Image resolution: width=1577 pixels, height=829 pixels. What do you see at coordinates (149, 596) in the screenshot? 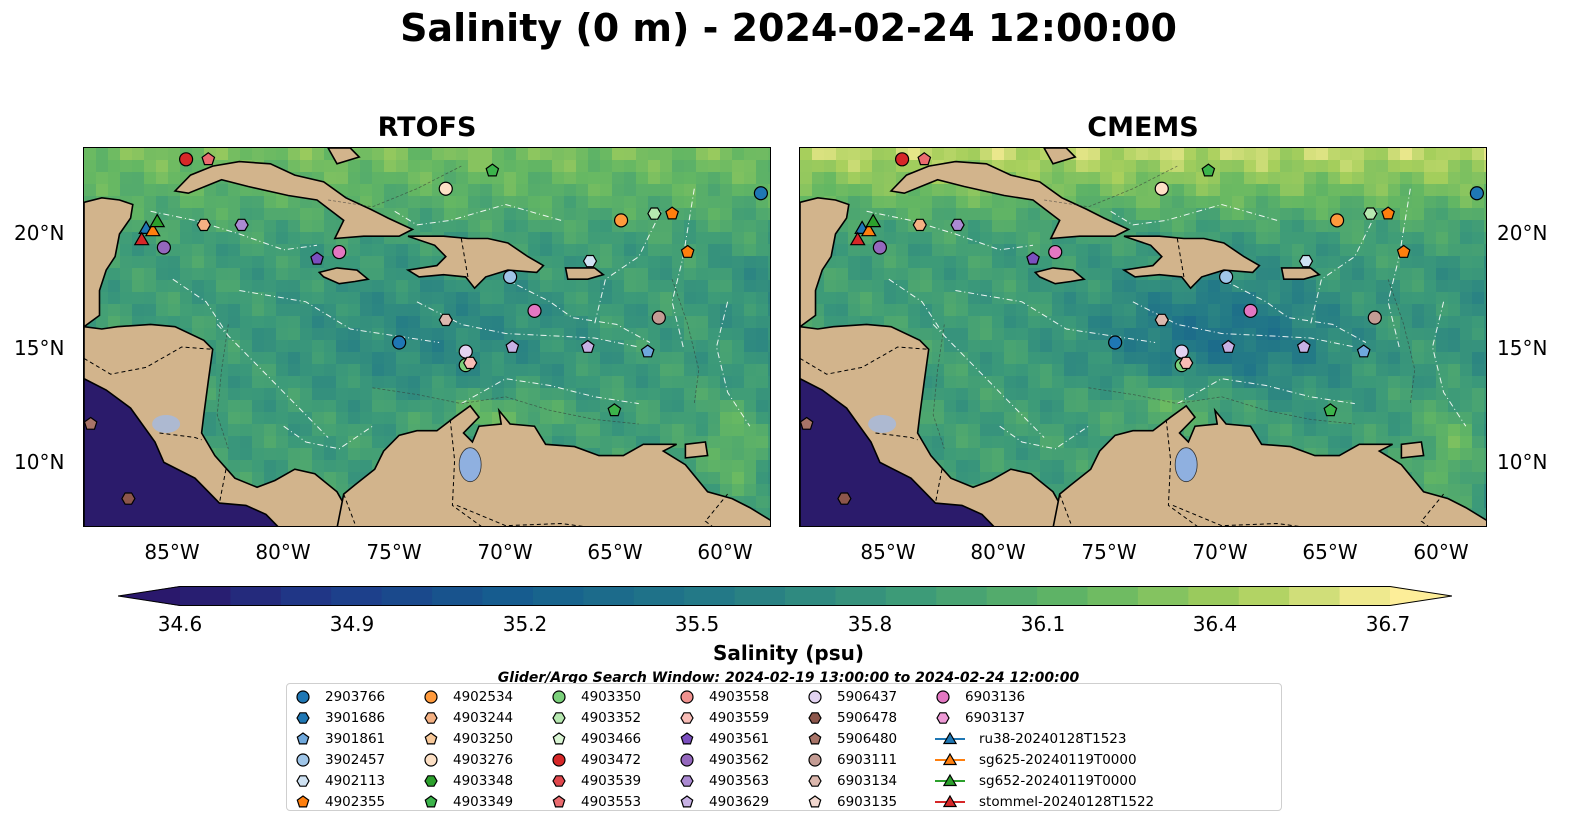
I see `colorbar-extend-min` at bounding box center [149, 596].